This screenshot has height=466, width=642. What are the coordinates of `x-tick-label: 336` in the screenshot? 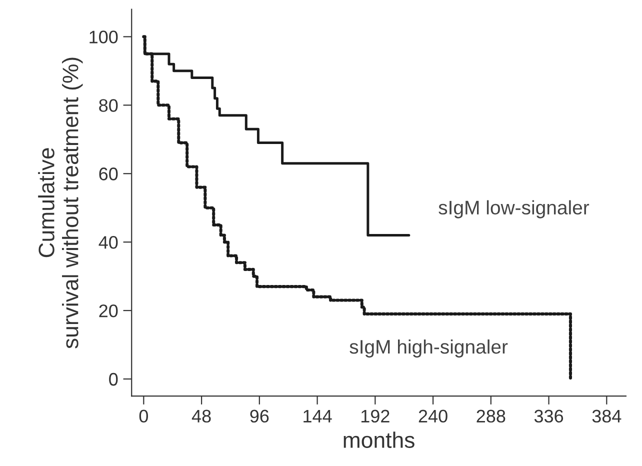 It's located at (549, 416).